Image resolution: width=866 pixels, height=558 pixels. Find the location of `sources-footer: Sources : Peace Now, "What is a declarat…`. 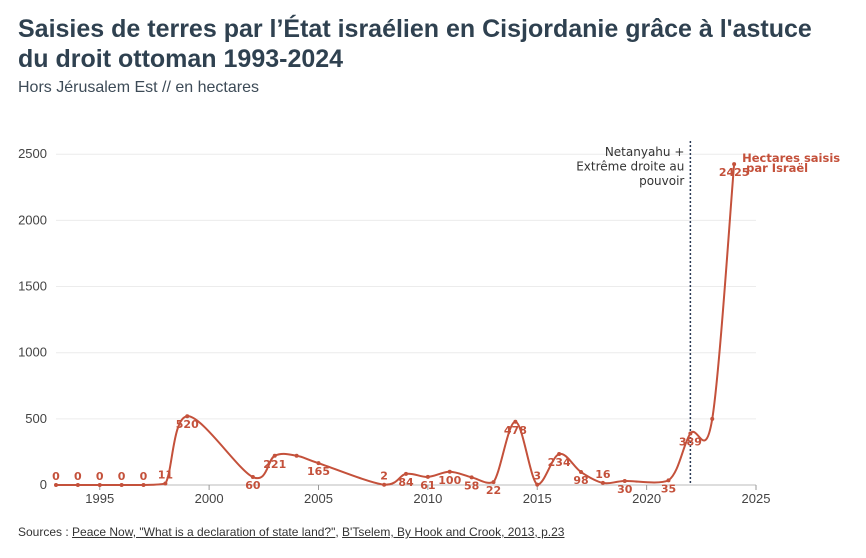

sources-footer: Sources : Peace Now, "What is a declarat… is located at coordinates (291, 532).